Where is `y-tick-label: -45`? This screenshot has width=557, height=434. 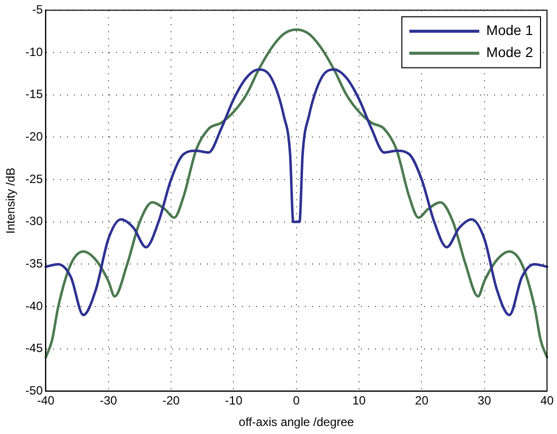 y-tick-label: -45 is located at coordinates (34, 348).